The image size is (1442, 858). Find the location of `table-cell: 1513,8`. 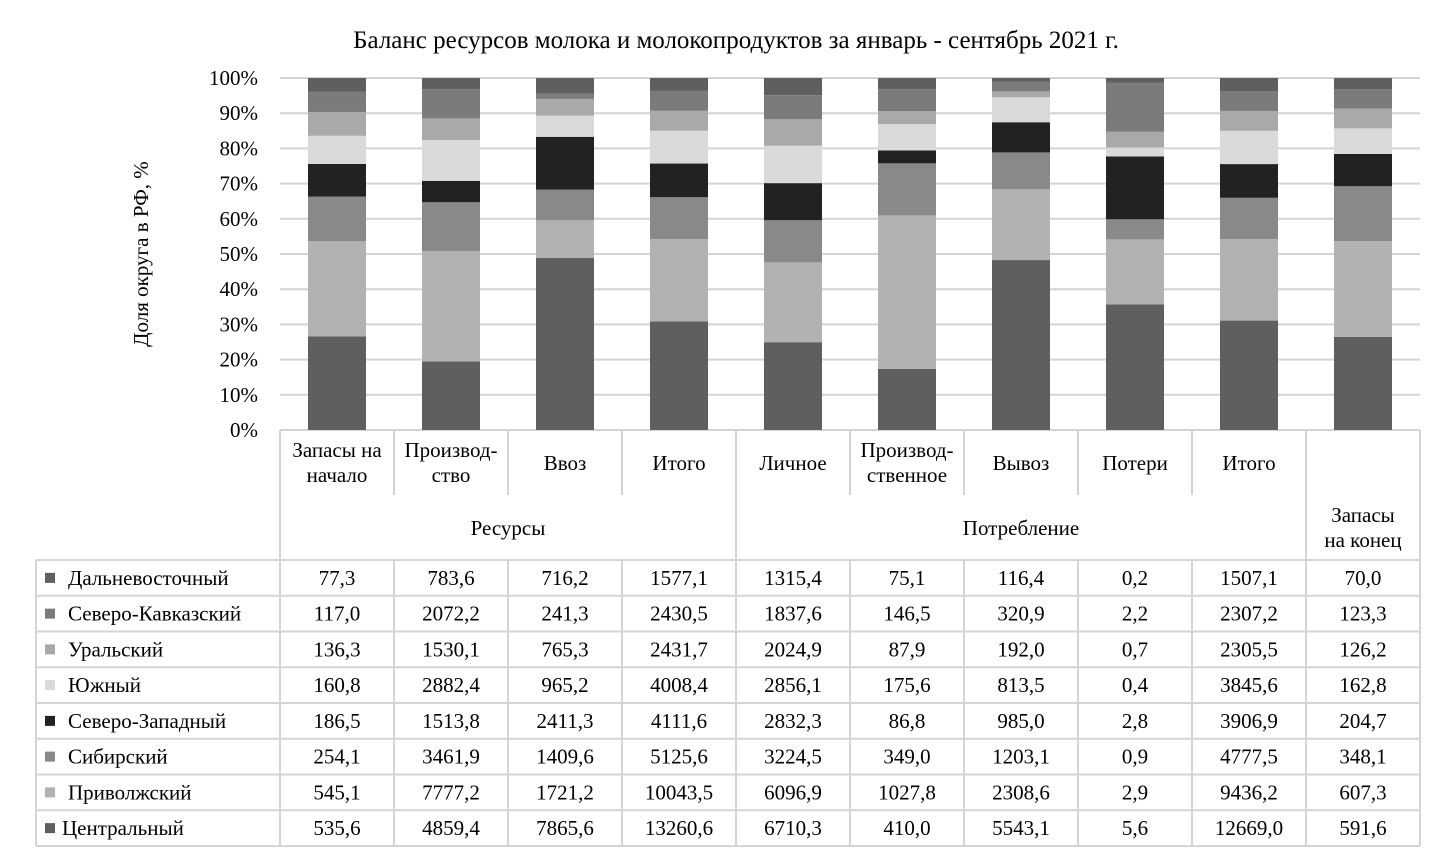

table-cell: 1513,8 is located at coordinates (451, 721).